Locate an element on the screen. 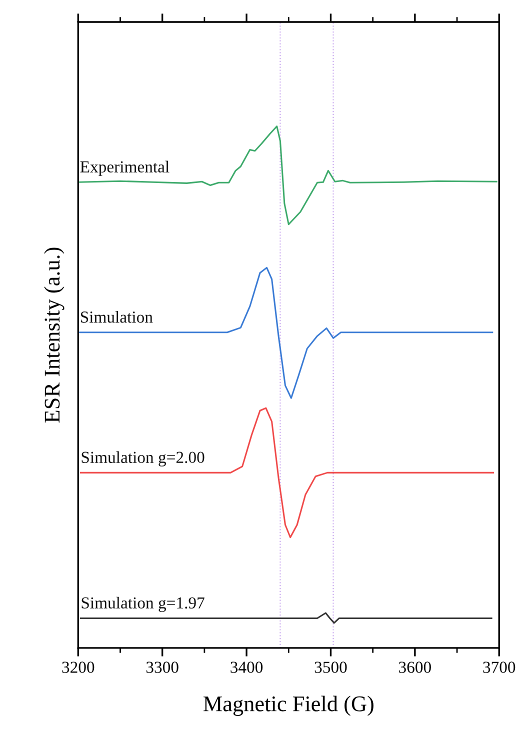  x-axis-title: Magnetic Field (G) is located at coordinates (288, 706).